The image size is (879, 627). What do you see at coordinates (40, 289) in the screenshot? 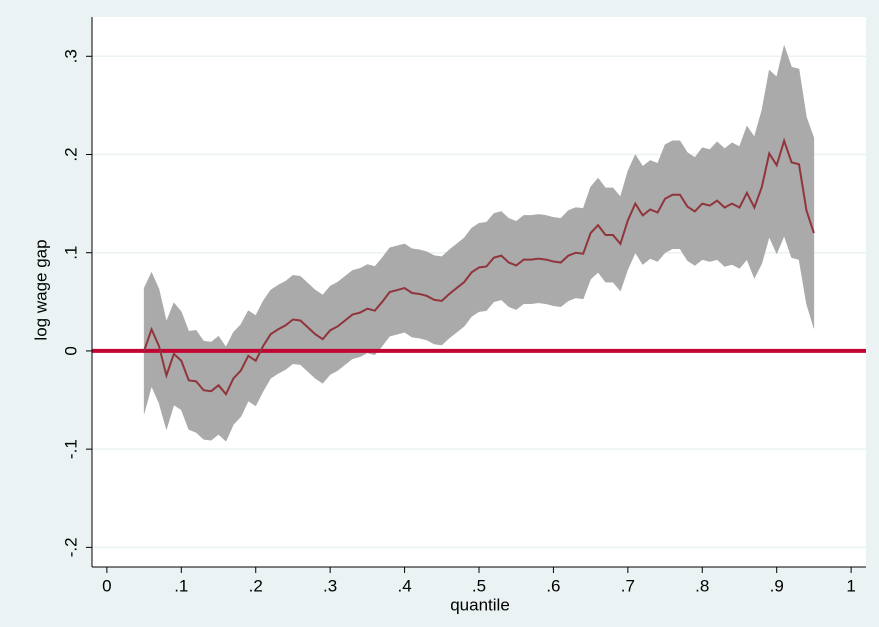
I see `y-axis-title: log wage gap` at bounding box center [40, 289].